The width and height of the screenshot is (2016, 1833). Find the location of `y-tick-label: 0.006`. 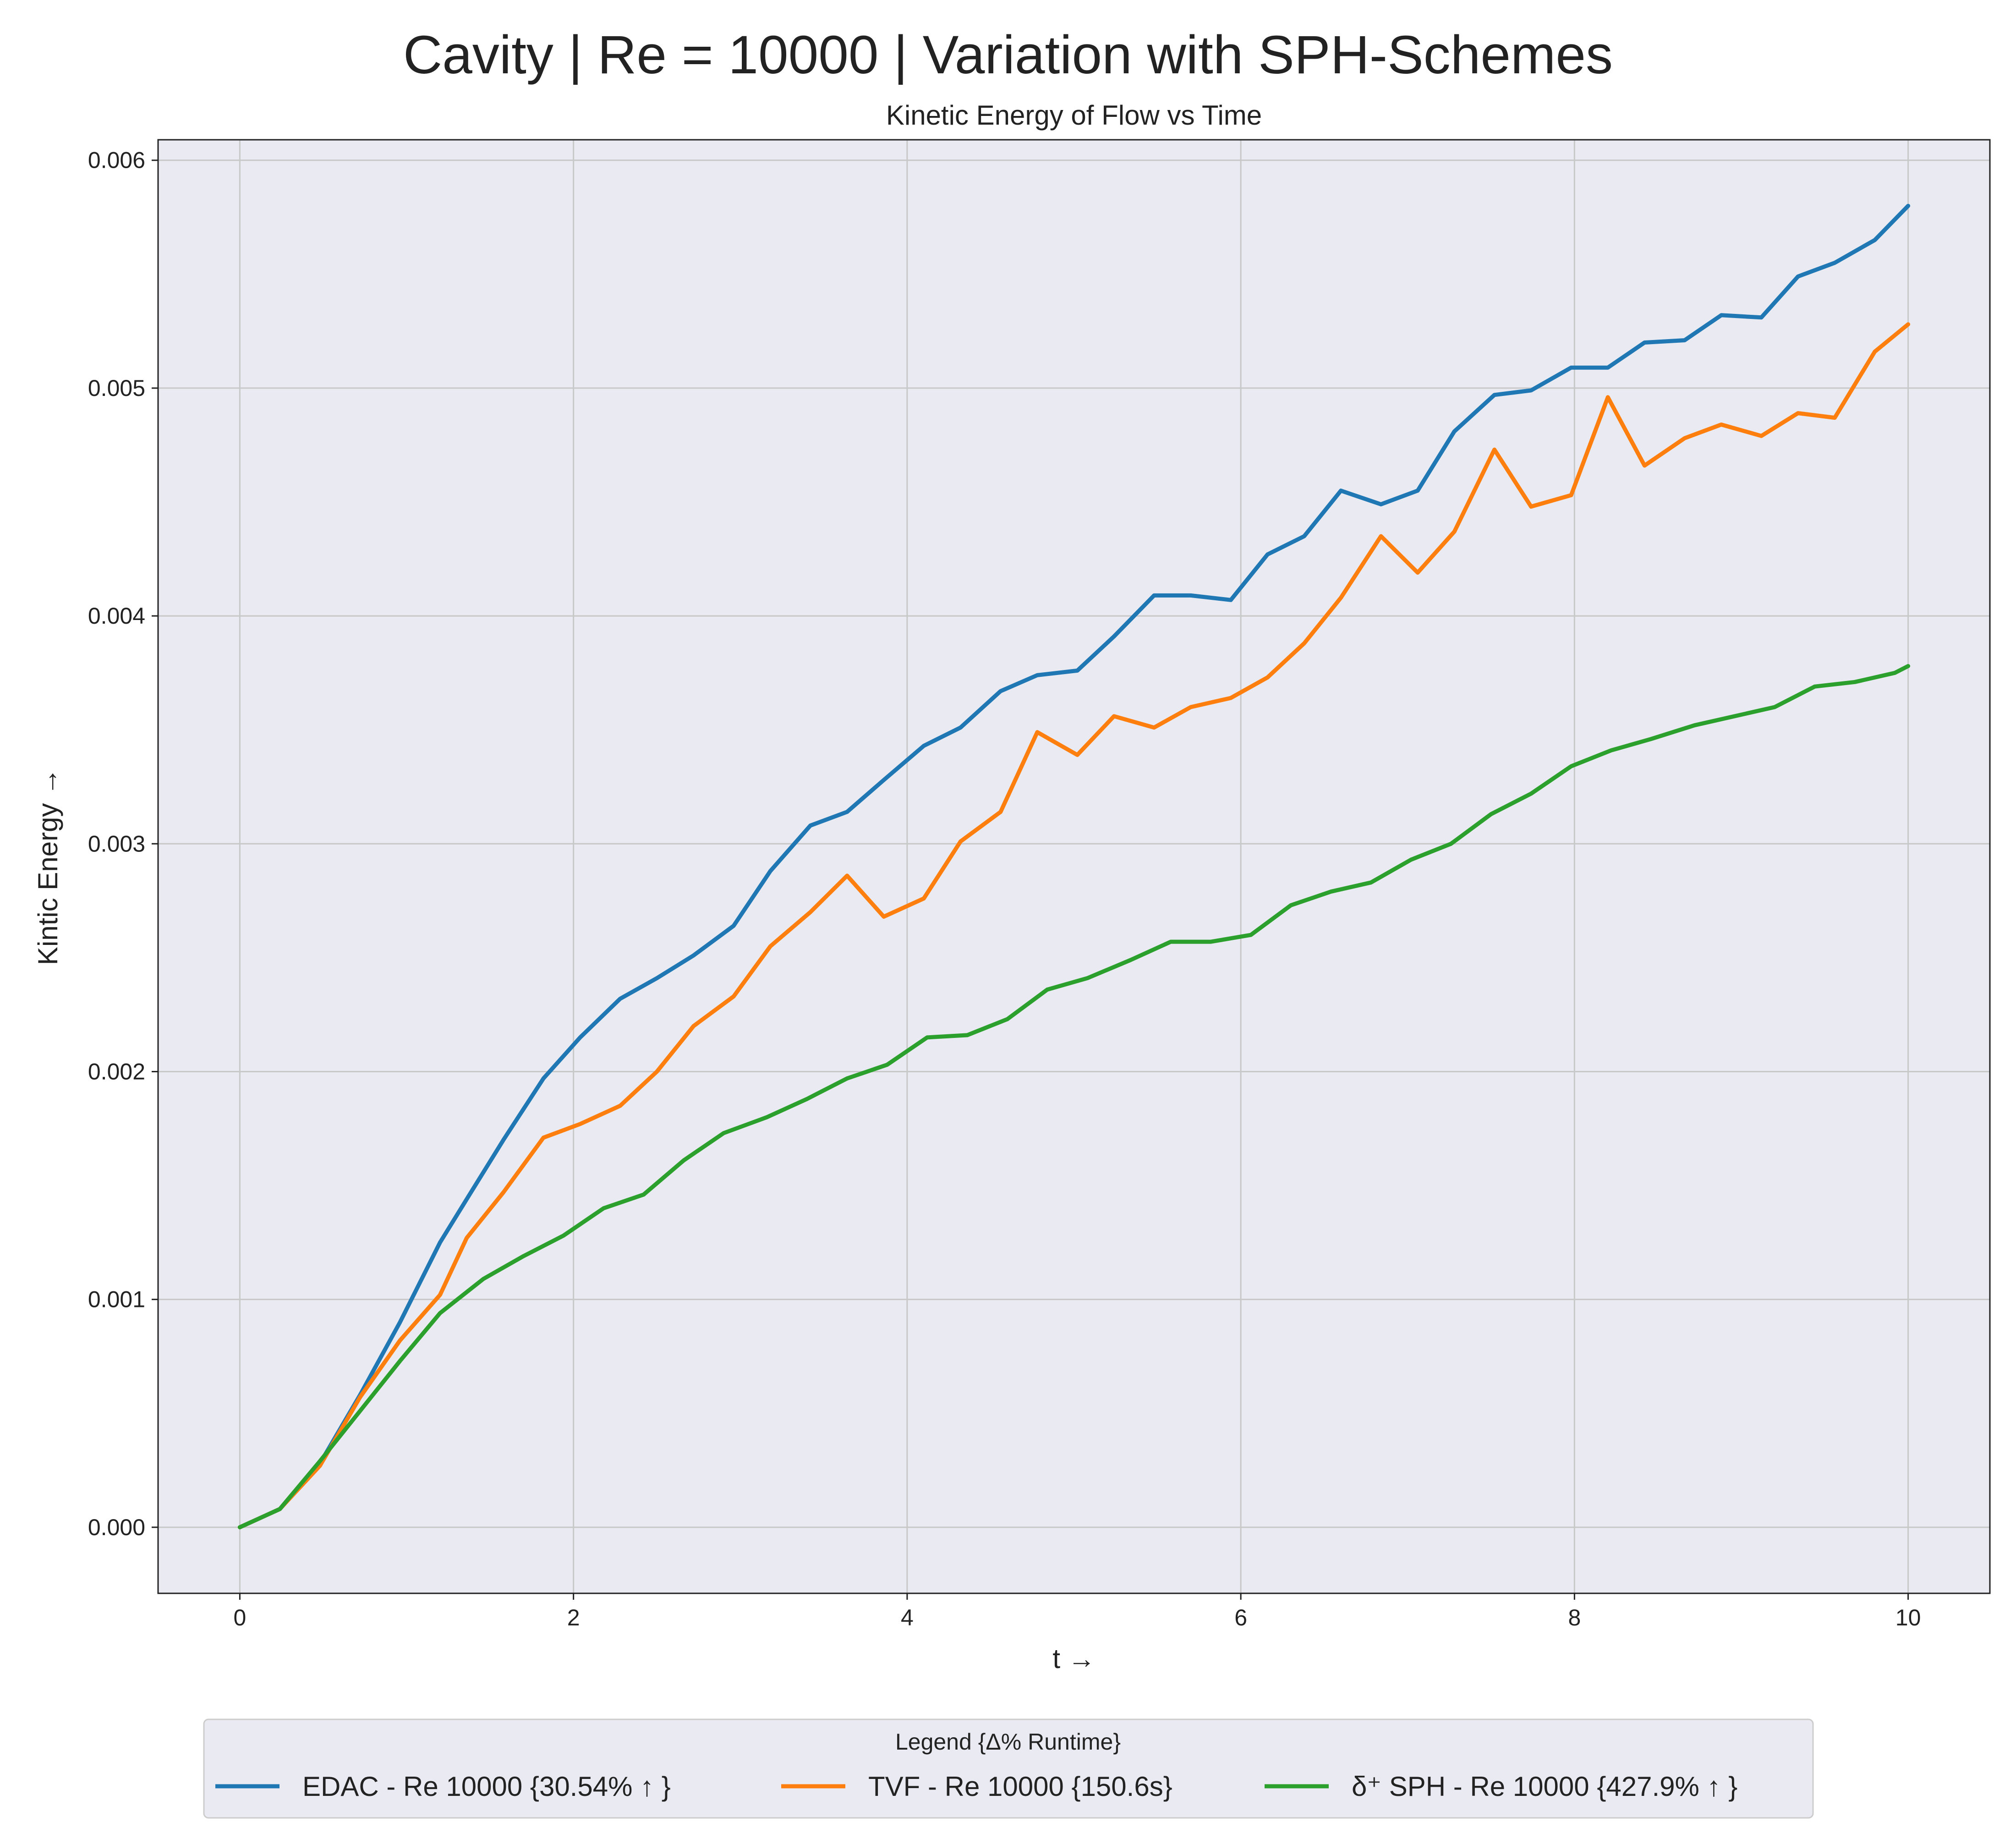

y-tick-label: 0.006 is located at coordinates (116, 160).